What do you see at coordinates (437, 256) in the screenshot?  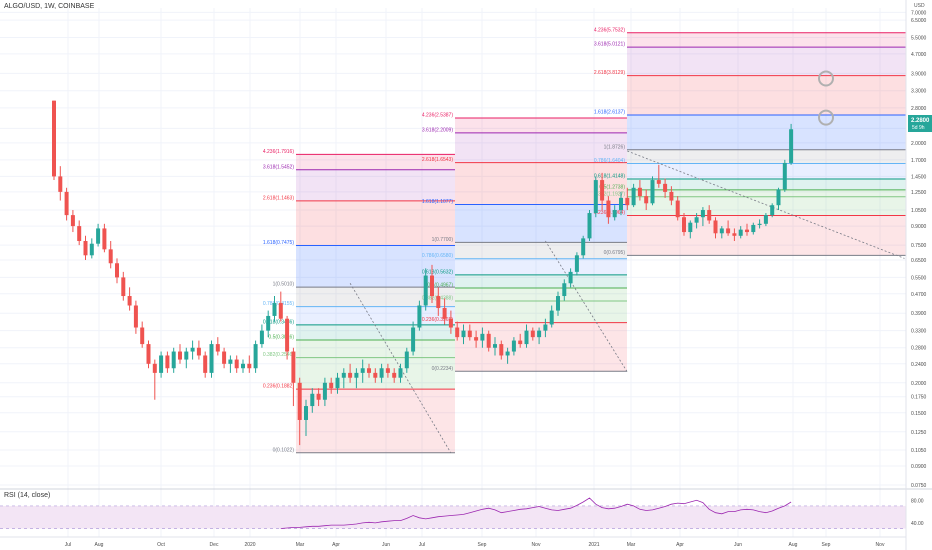 I see `fib-level-label: 0.786(0.6580)` at bounding box center [437, 256].